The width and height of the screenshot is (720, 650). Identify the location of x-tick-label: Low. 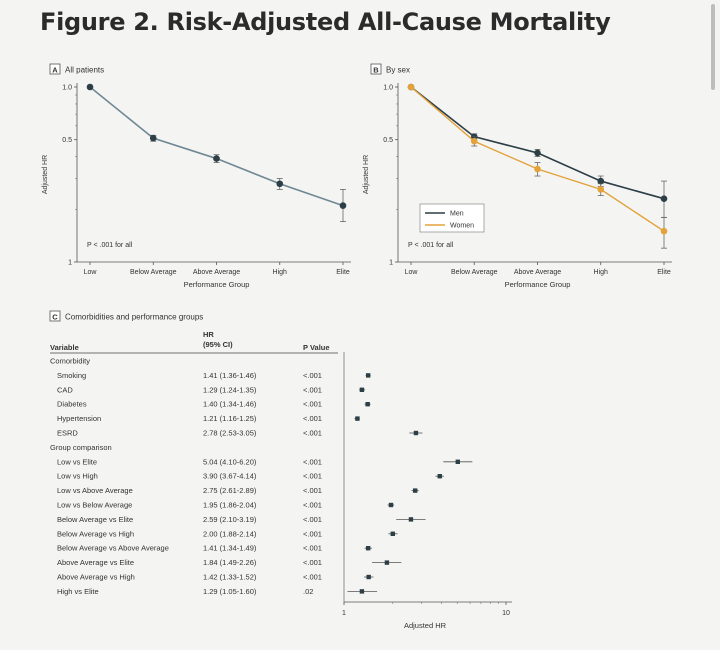
(412, 272).